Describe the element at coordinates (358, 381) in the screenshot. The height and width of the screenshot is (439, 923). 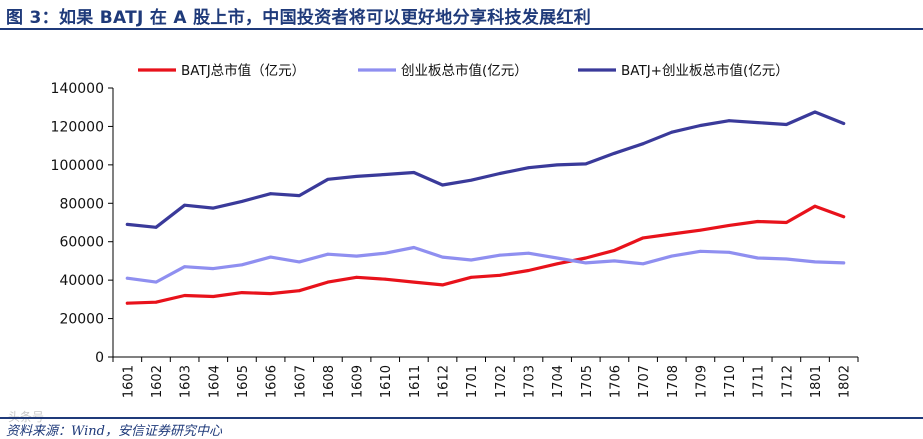
I see `x-tick-label: 1609` at that location.